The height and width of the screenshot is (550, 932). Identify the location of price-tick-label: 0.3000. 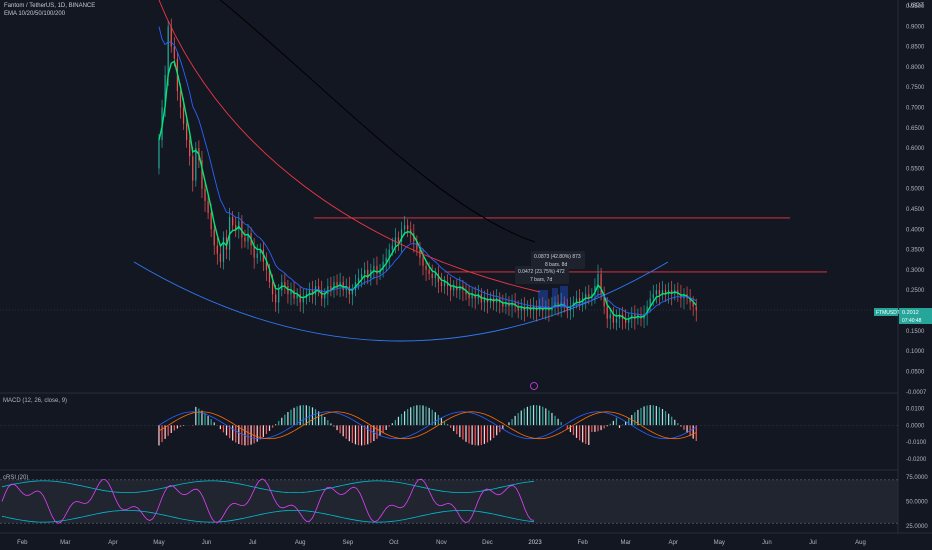
(915, 271).